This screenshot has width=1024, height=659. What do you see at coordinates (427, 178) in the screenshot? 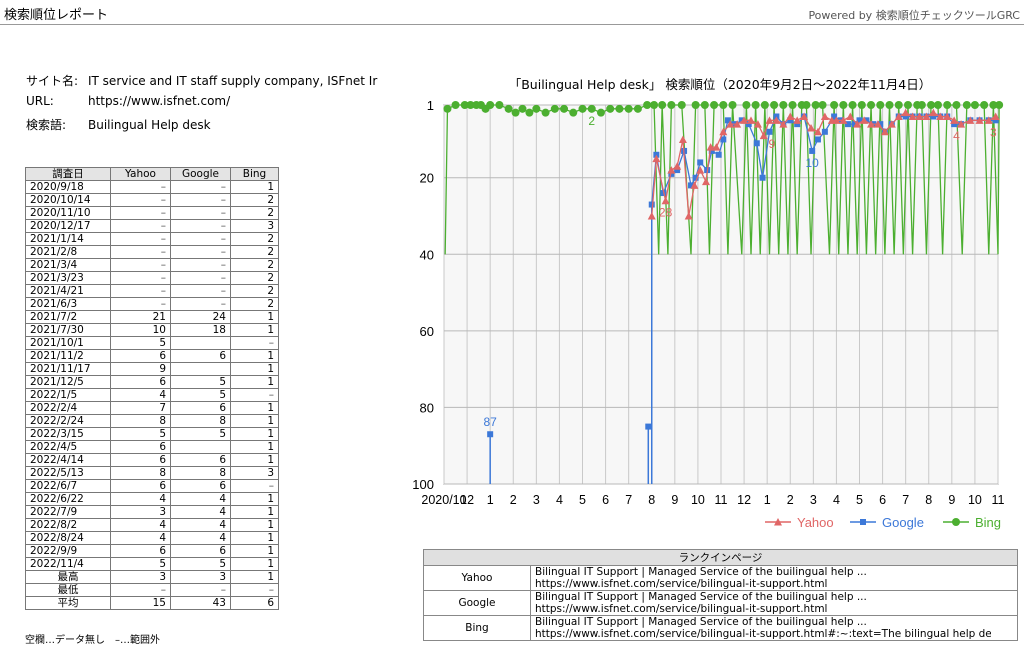
I see `y-tick-label: 20` at bounding box center [427, 178].